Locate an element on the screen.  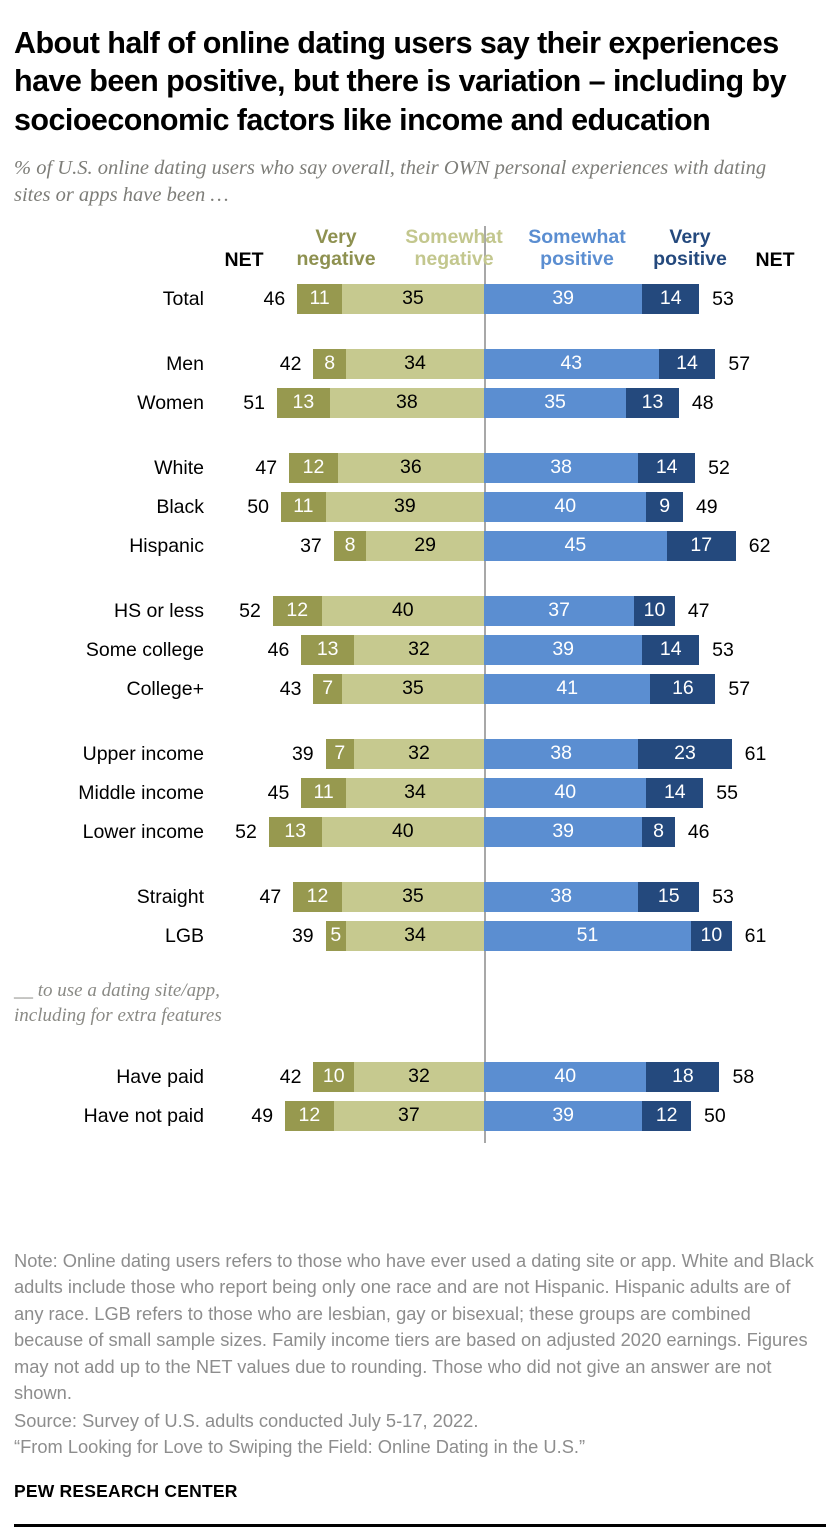
chart-row: Middle income 45 11 34 40 14 55 is located at coordinates (420, 792).